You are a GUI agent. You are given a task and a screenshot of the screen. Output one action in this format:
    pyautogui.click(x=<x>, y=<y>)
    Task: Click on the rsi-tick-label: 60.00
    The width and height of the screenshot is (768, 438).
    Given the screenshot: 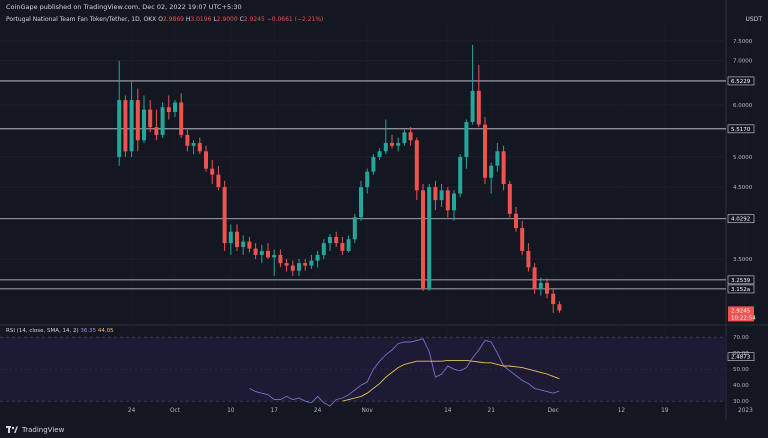 What is the action you would take?
    pyautogui.click(x=741, y=354)
    